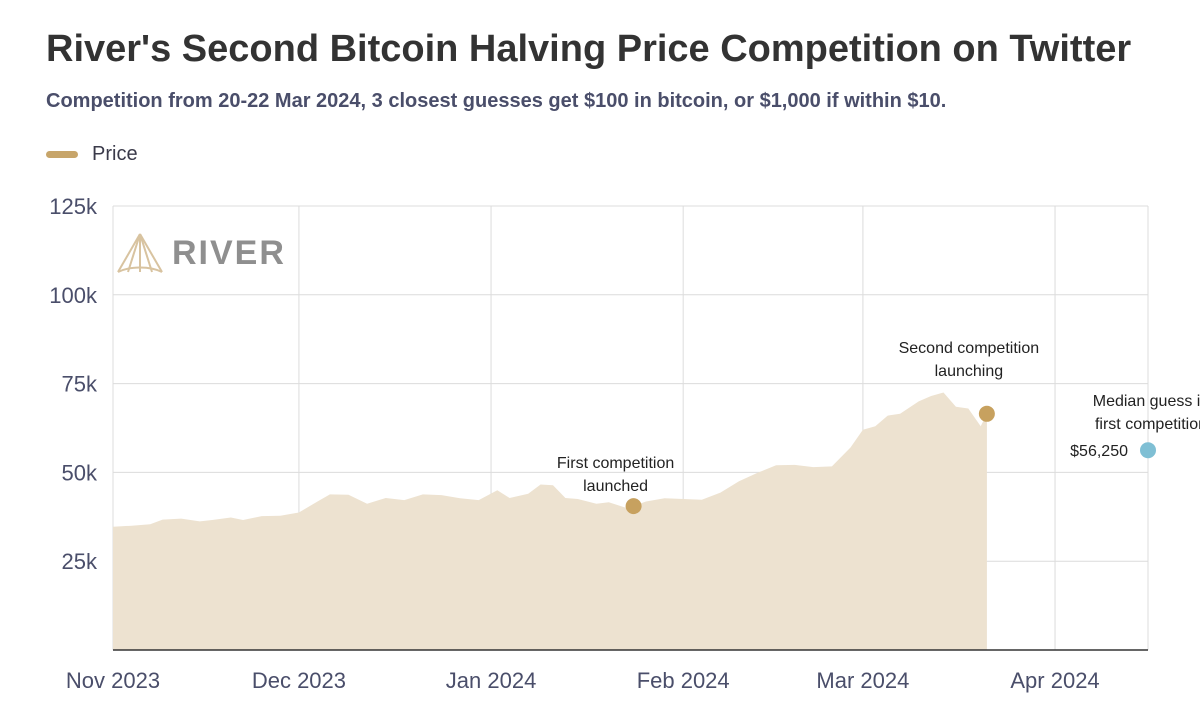 The width and height of the screenshot is (1200, 720). Describe the element at coordinates (113, 680) in the screenshot. I see `x-tick-label: Nov 2023` at that location.